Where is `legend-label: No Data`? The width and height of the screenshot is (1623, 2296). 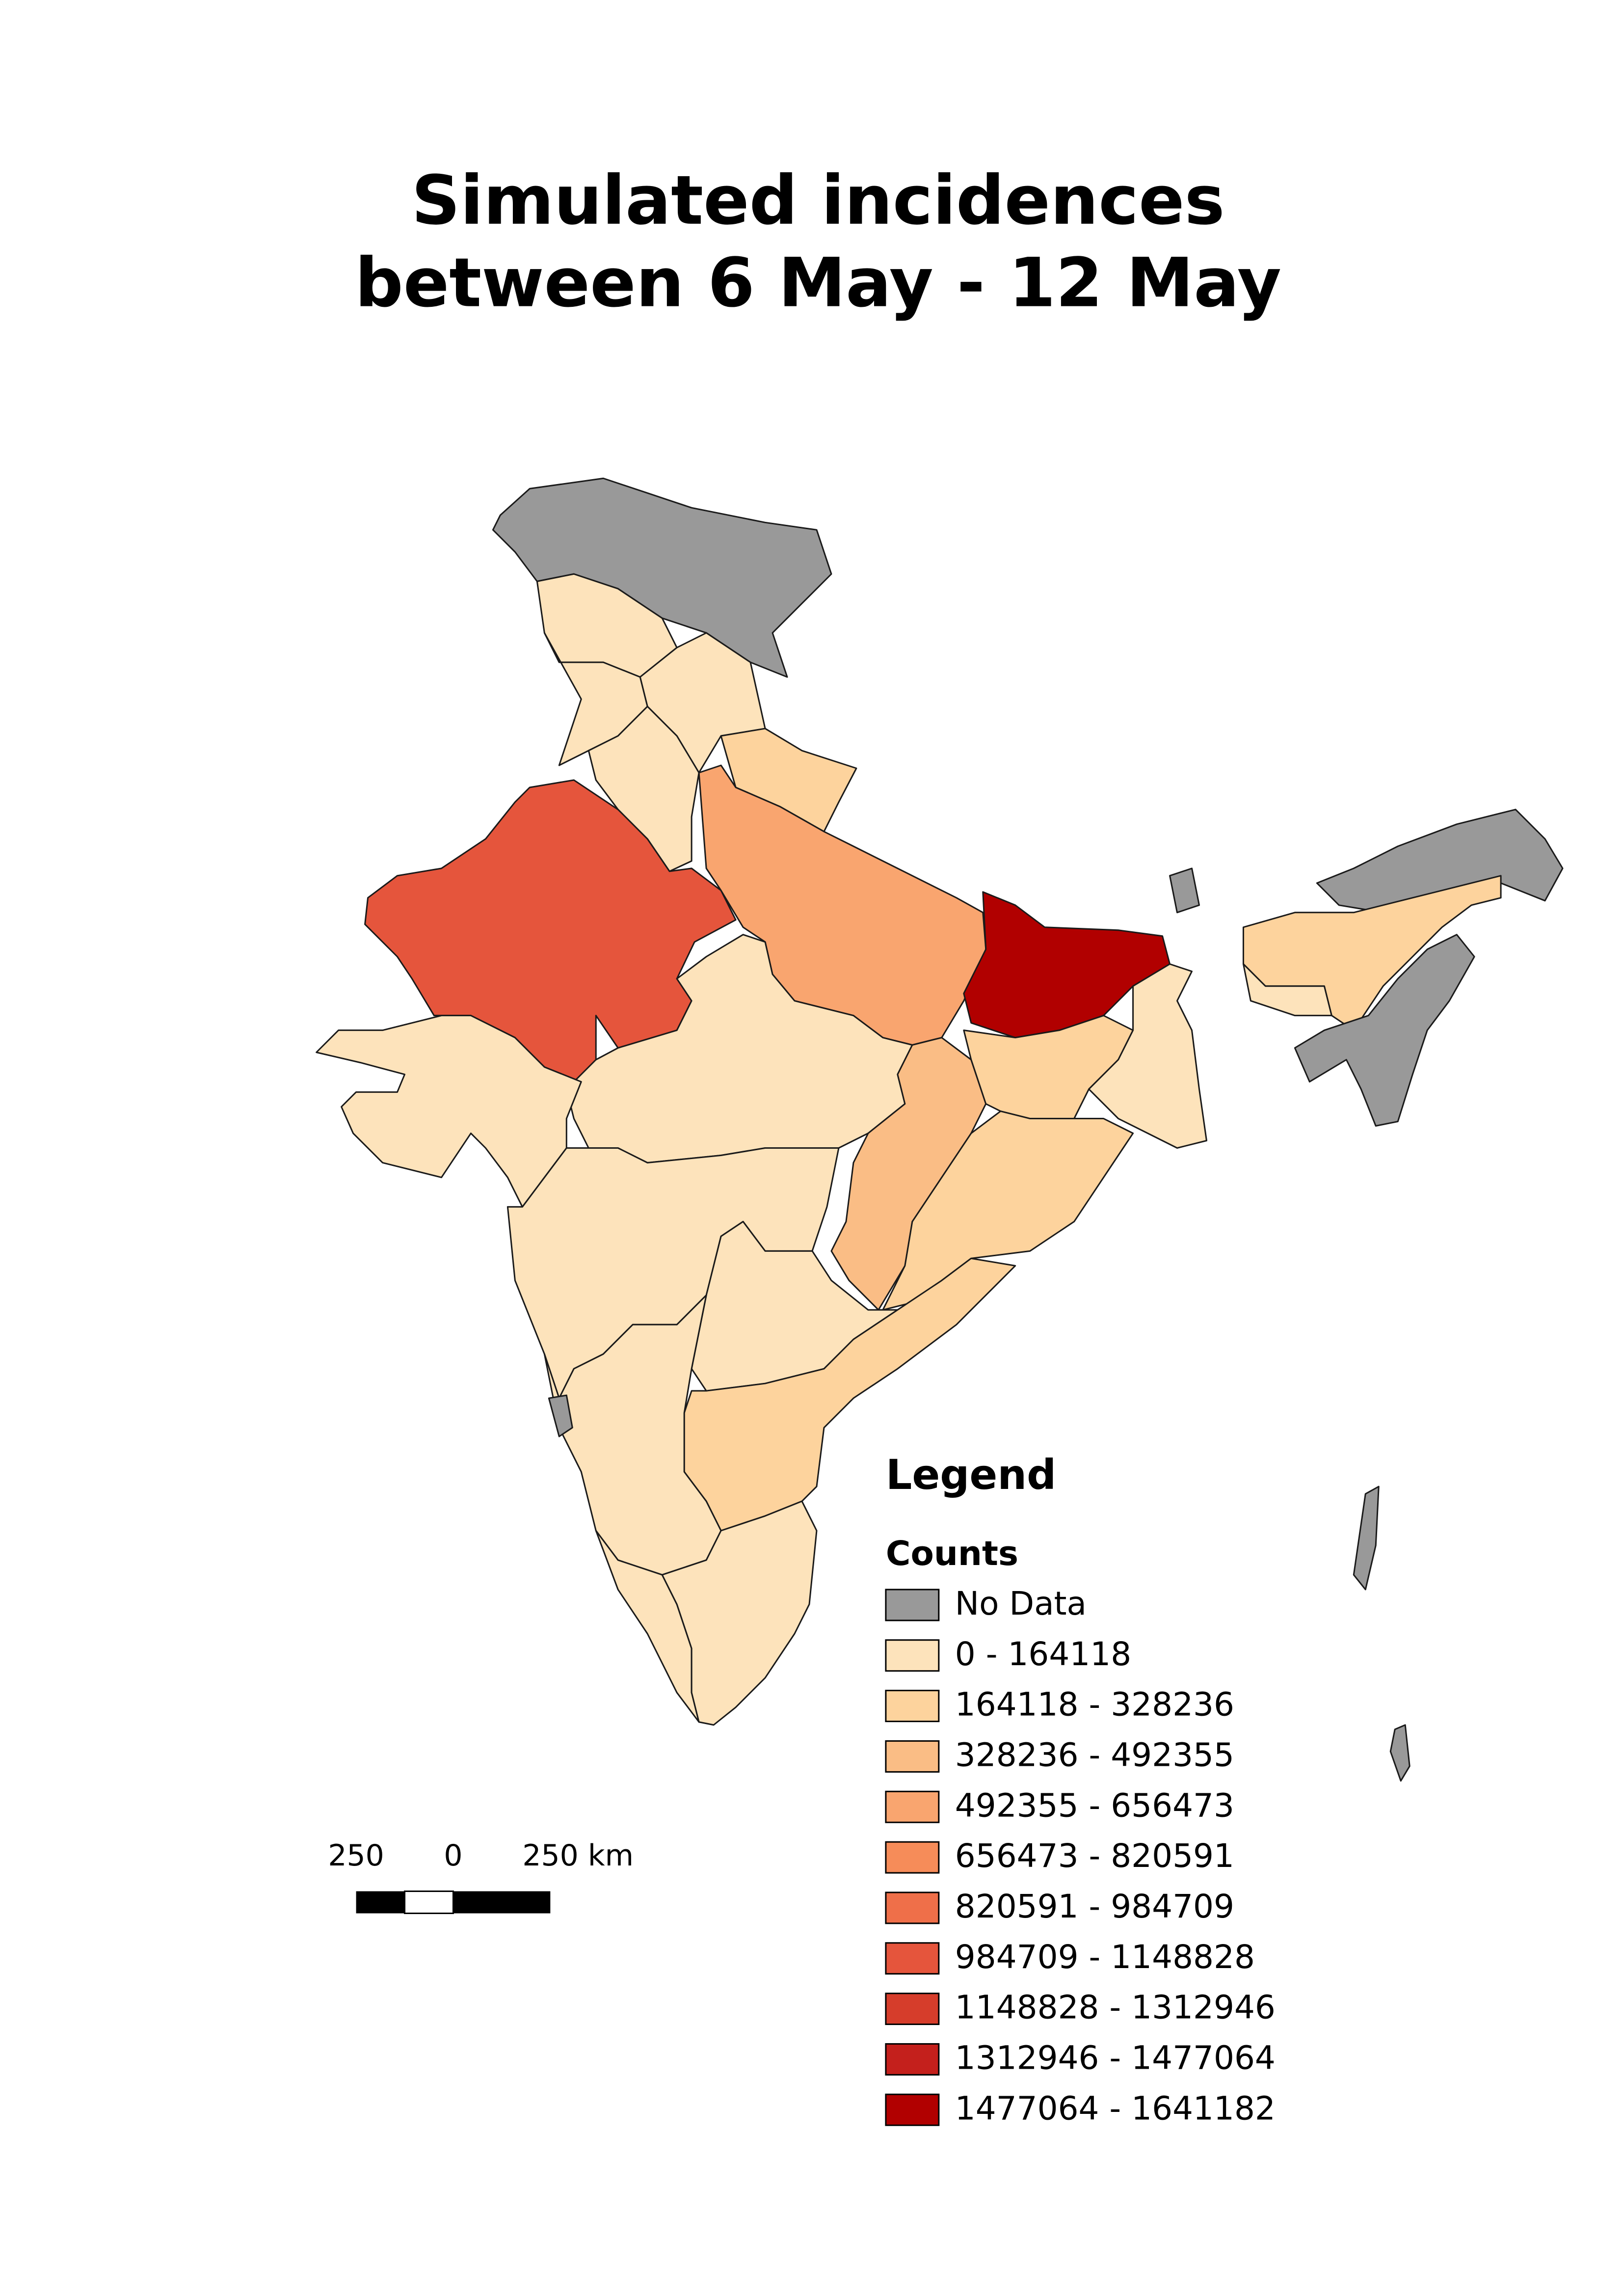 legend-label: No Data is located at coordinates (1021, 1603).